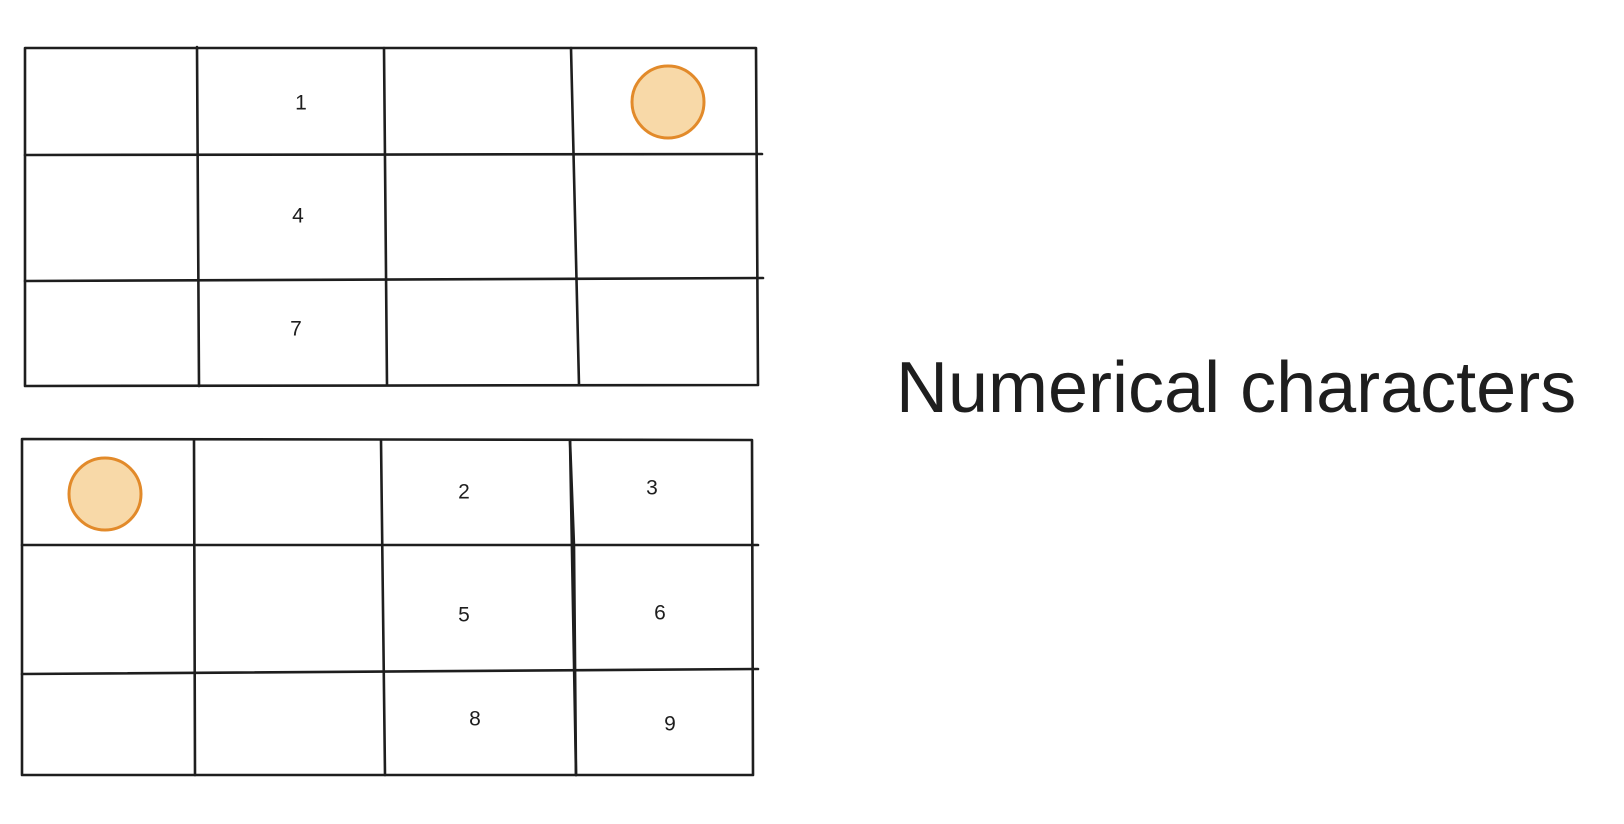  I want to click on cell-label-3: 3, so click(652, 488).